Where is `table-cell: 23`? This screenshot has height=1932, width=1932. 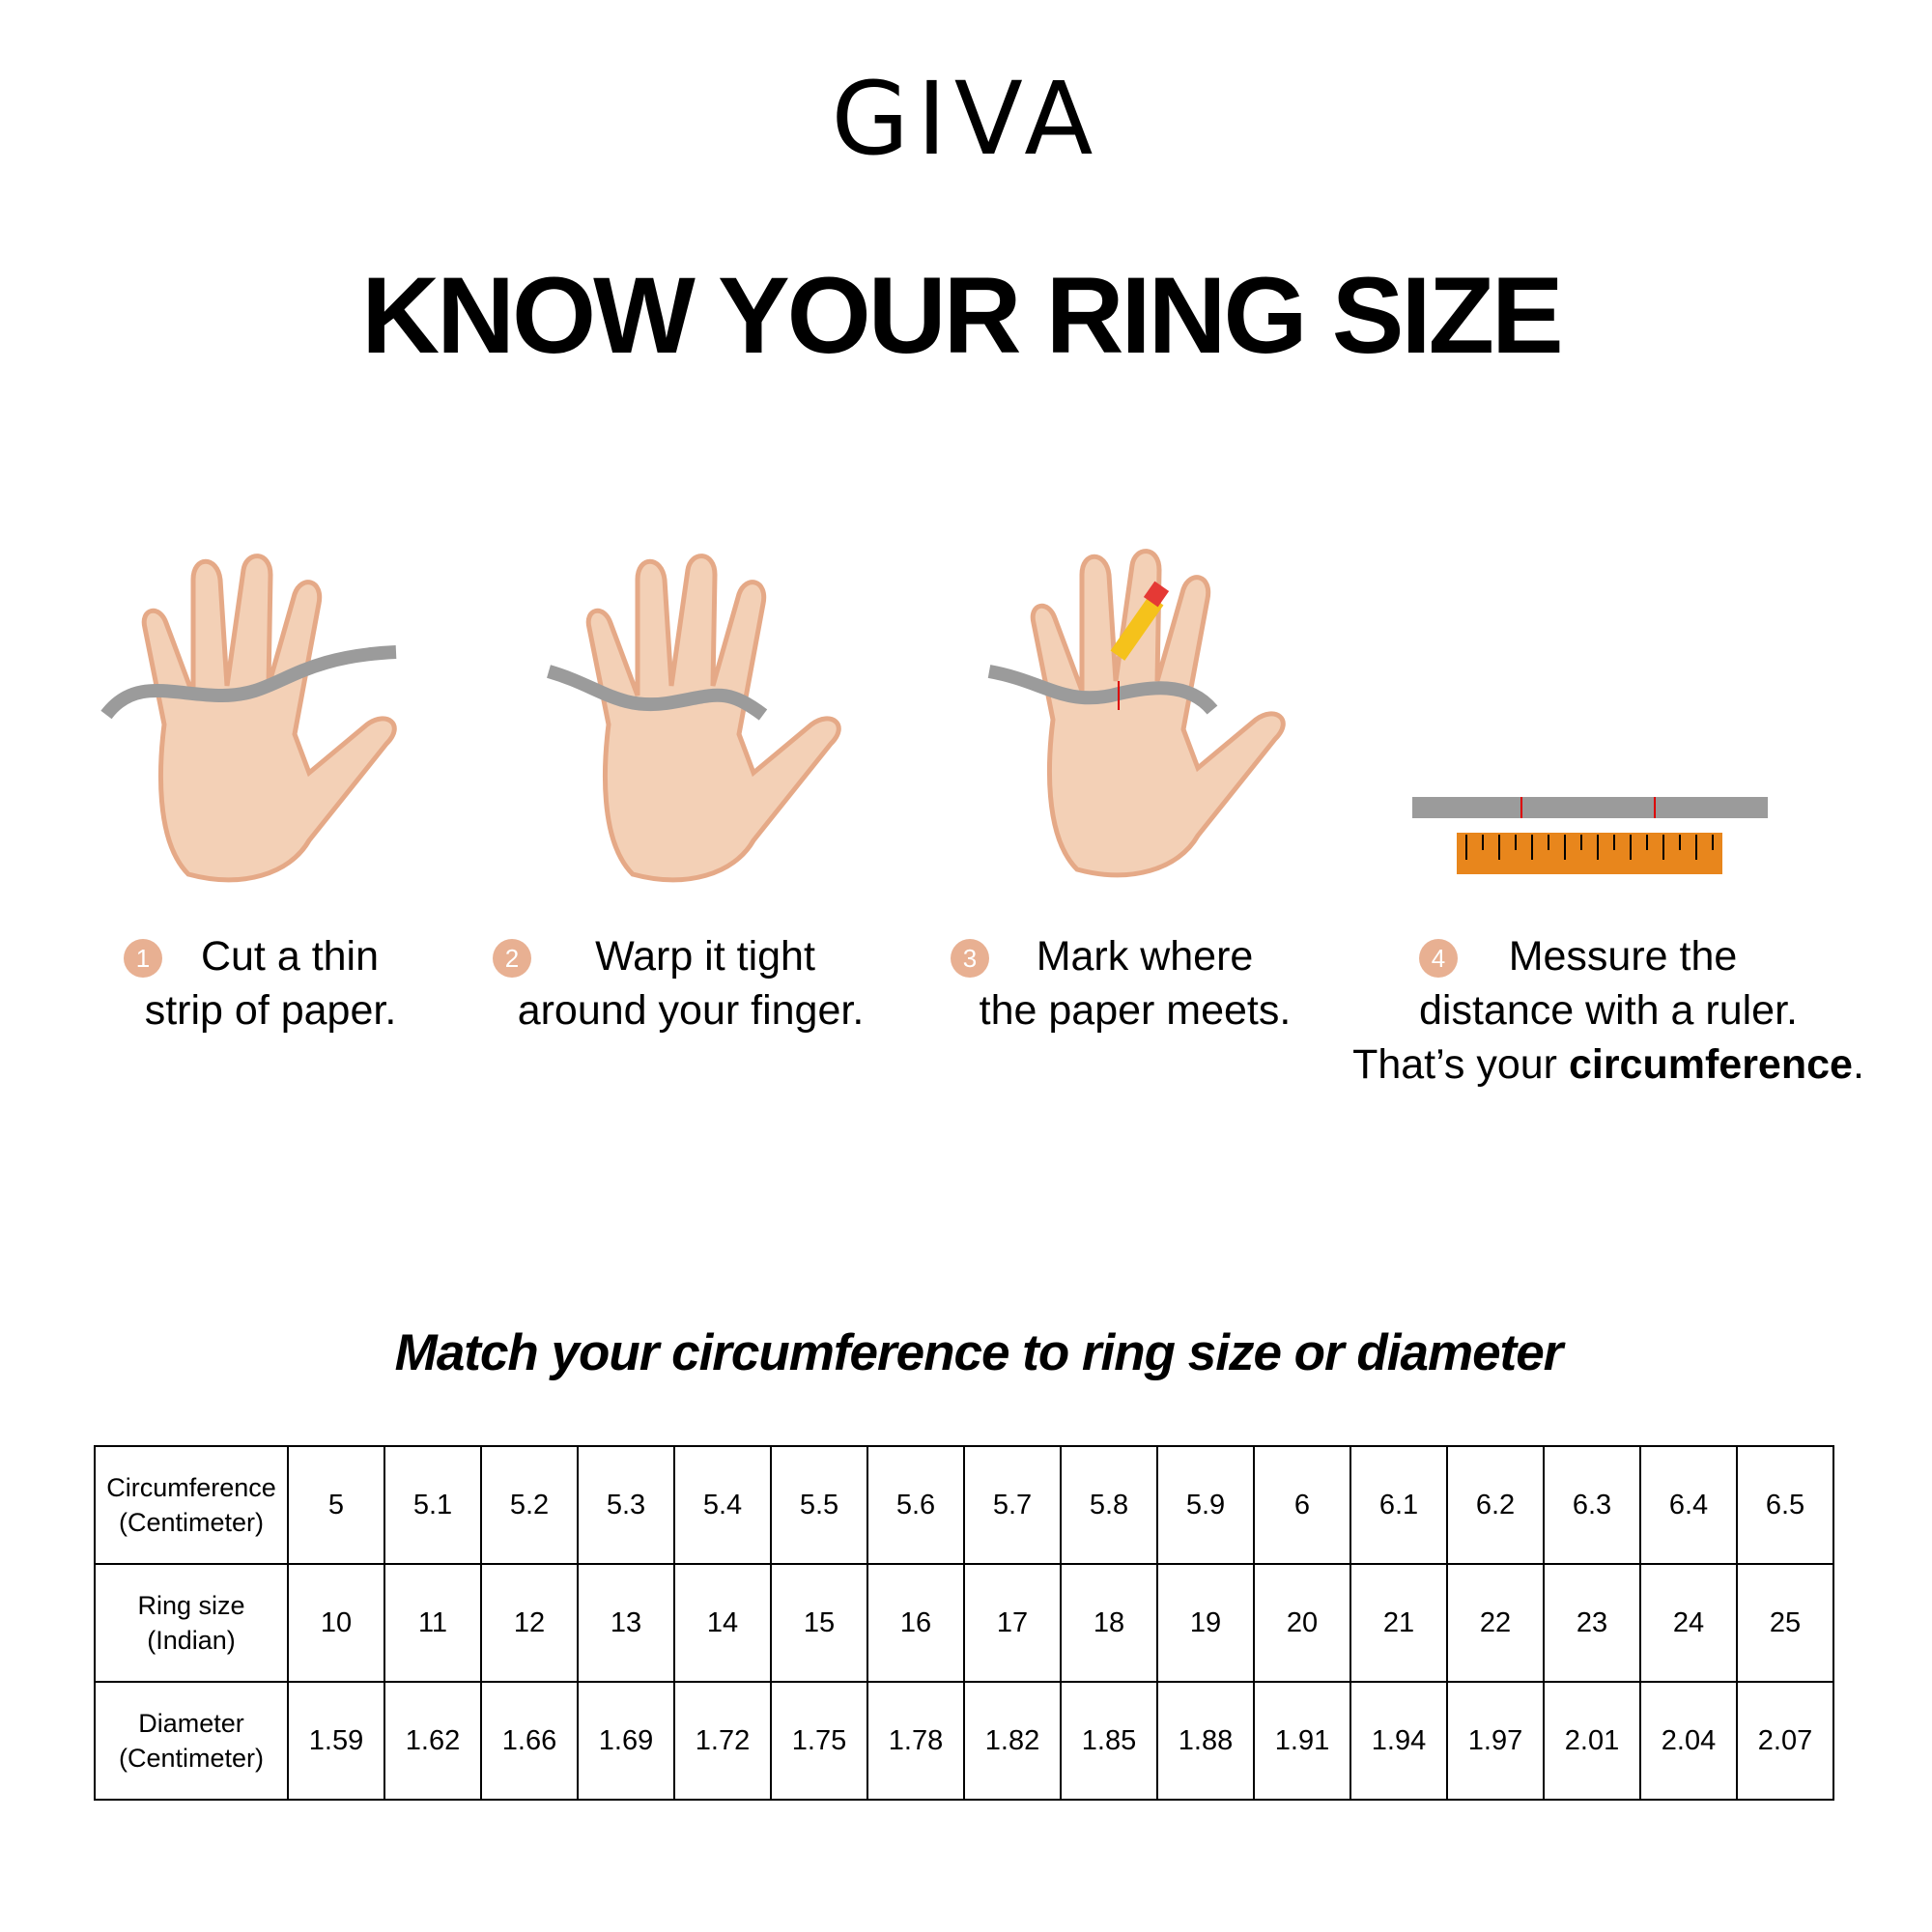 table-cell: 23 is located at coordinates (1592, 1623).